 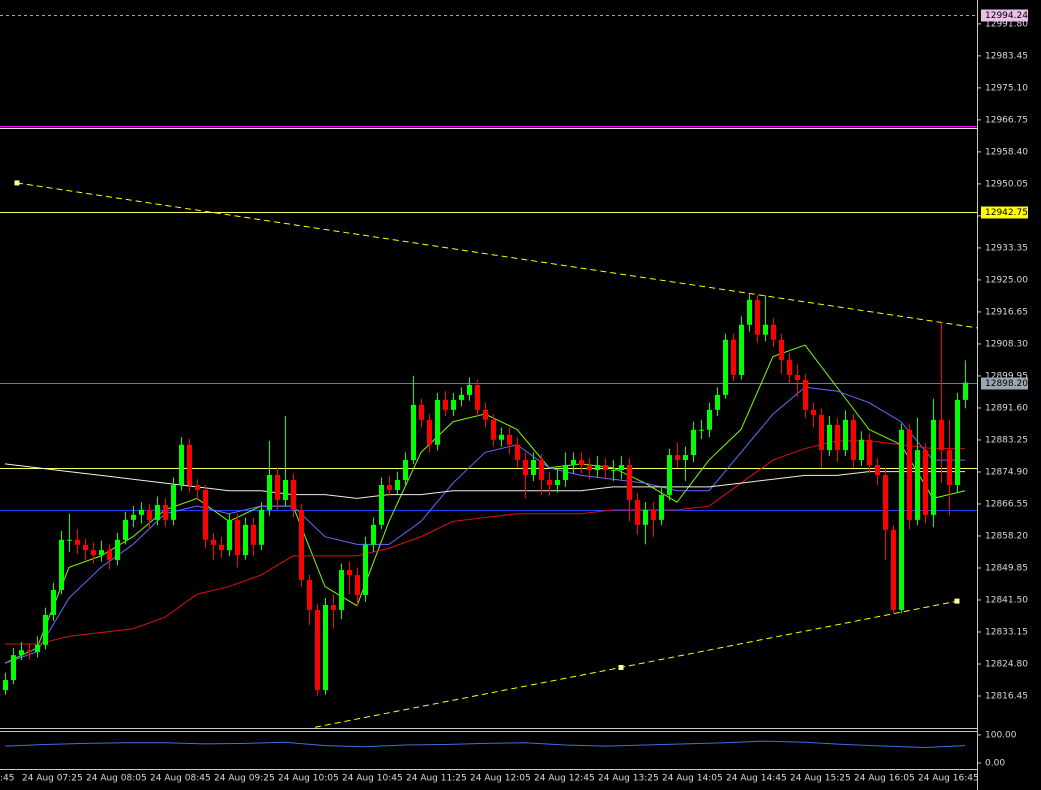 What do you see at coordinates (1006, 213) in the screenshot?
I see `level-label: 12942.75` at bounding box center [1006, 213].